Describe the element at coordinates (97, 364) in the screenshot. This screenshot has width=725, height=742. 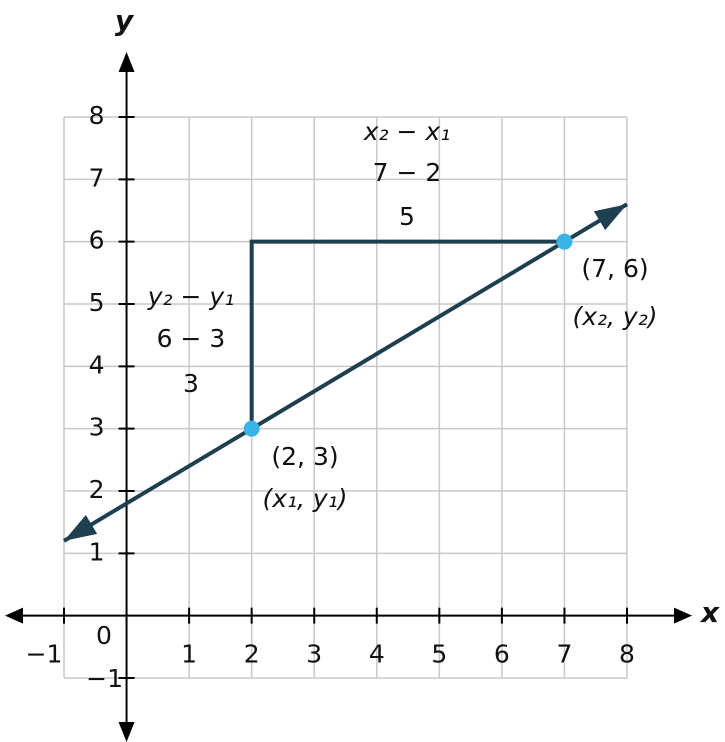
I see `y-tick-label: 4` at that location.